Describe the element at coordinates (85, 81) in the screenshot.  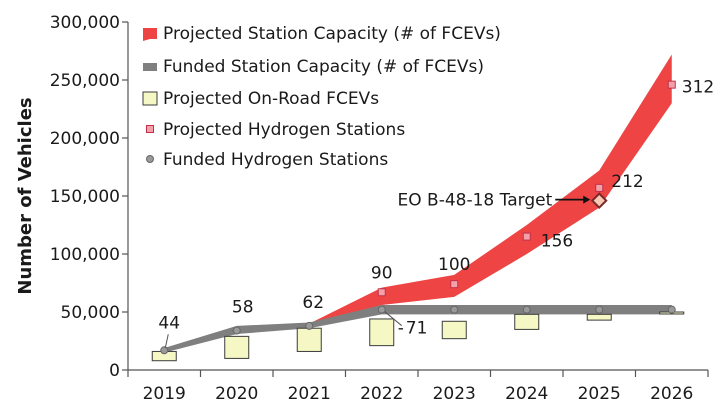
I see `y-tick-label: 250,000` at that location.